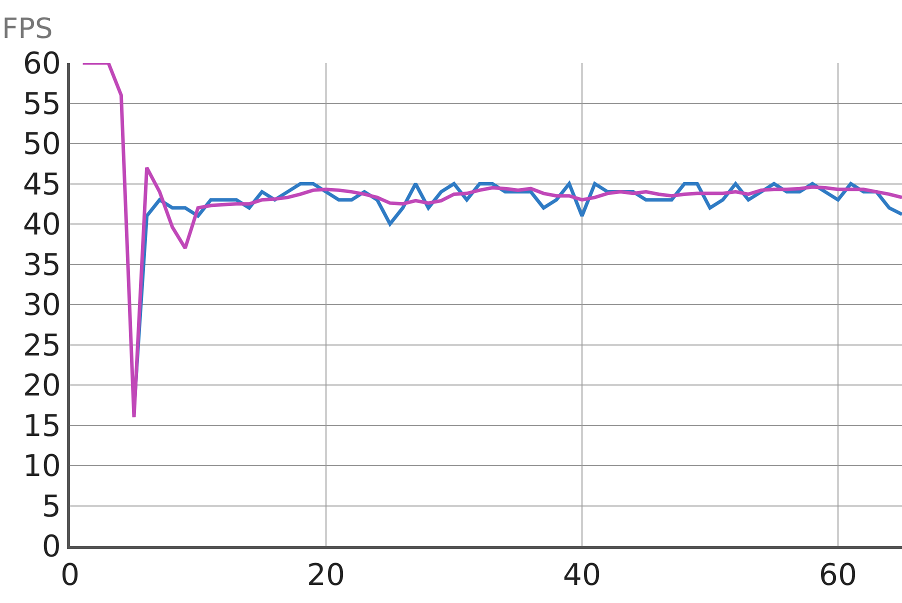 The height and width of the screenshot is (603, 902). Describe the element at coordinates (41, 64) in the screenshot. I see `y-tick-label: 60` at that location.